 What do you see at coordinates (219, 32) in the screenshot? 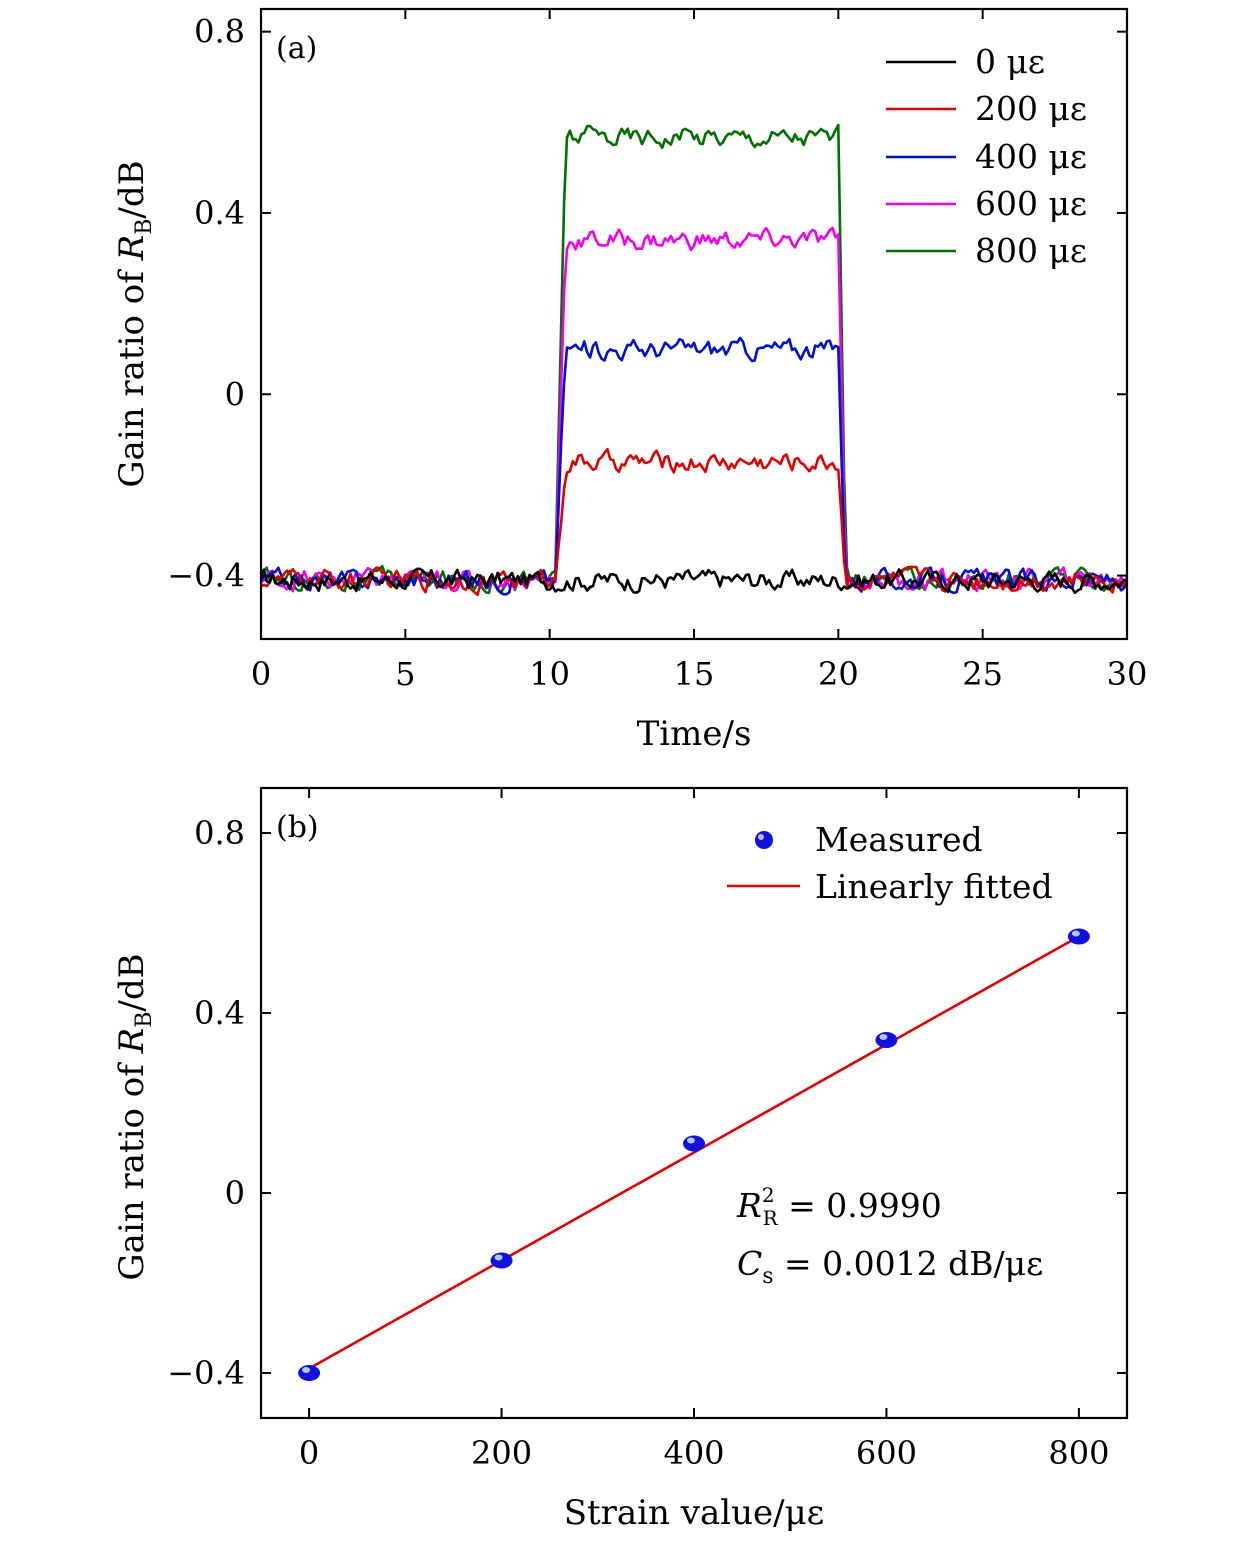
I see `panel-a-ytick-label: 0.8` at bounding box center [219, 32].